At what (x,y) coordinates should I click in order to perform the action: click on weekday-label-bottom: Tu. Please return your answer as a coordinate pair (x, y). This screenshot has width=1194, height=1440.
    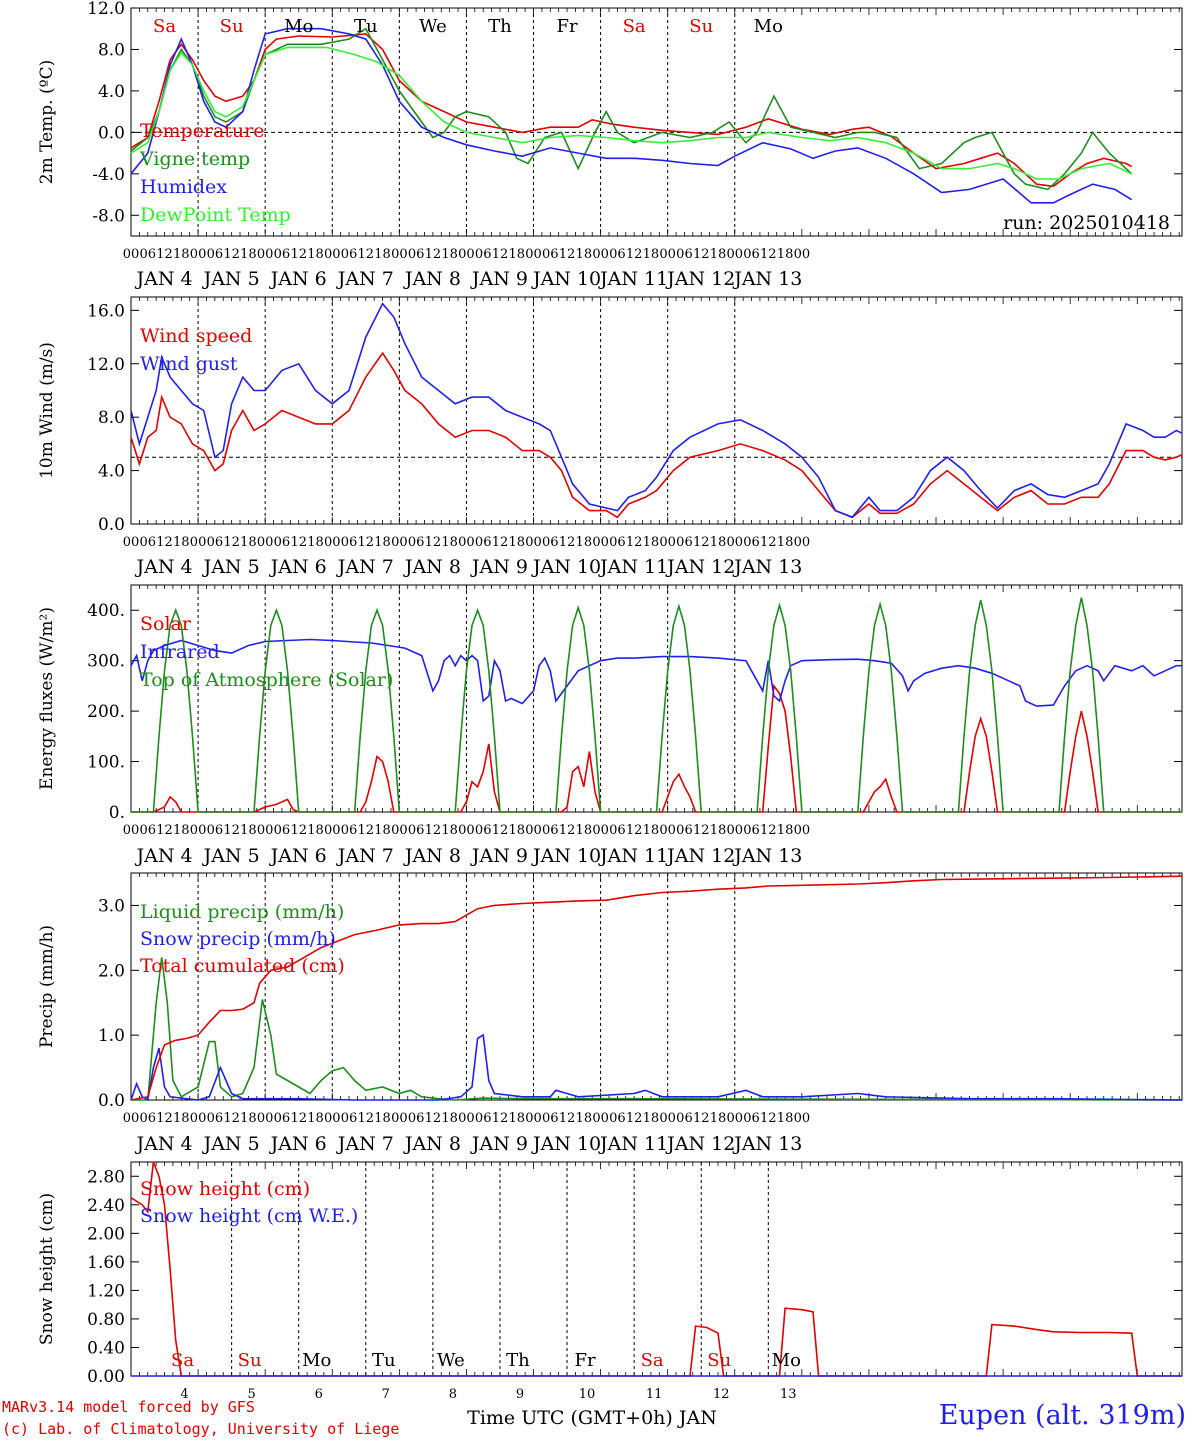
    Looking at the image, I should click on (384, 1360).